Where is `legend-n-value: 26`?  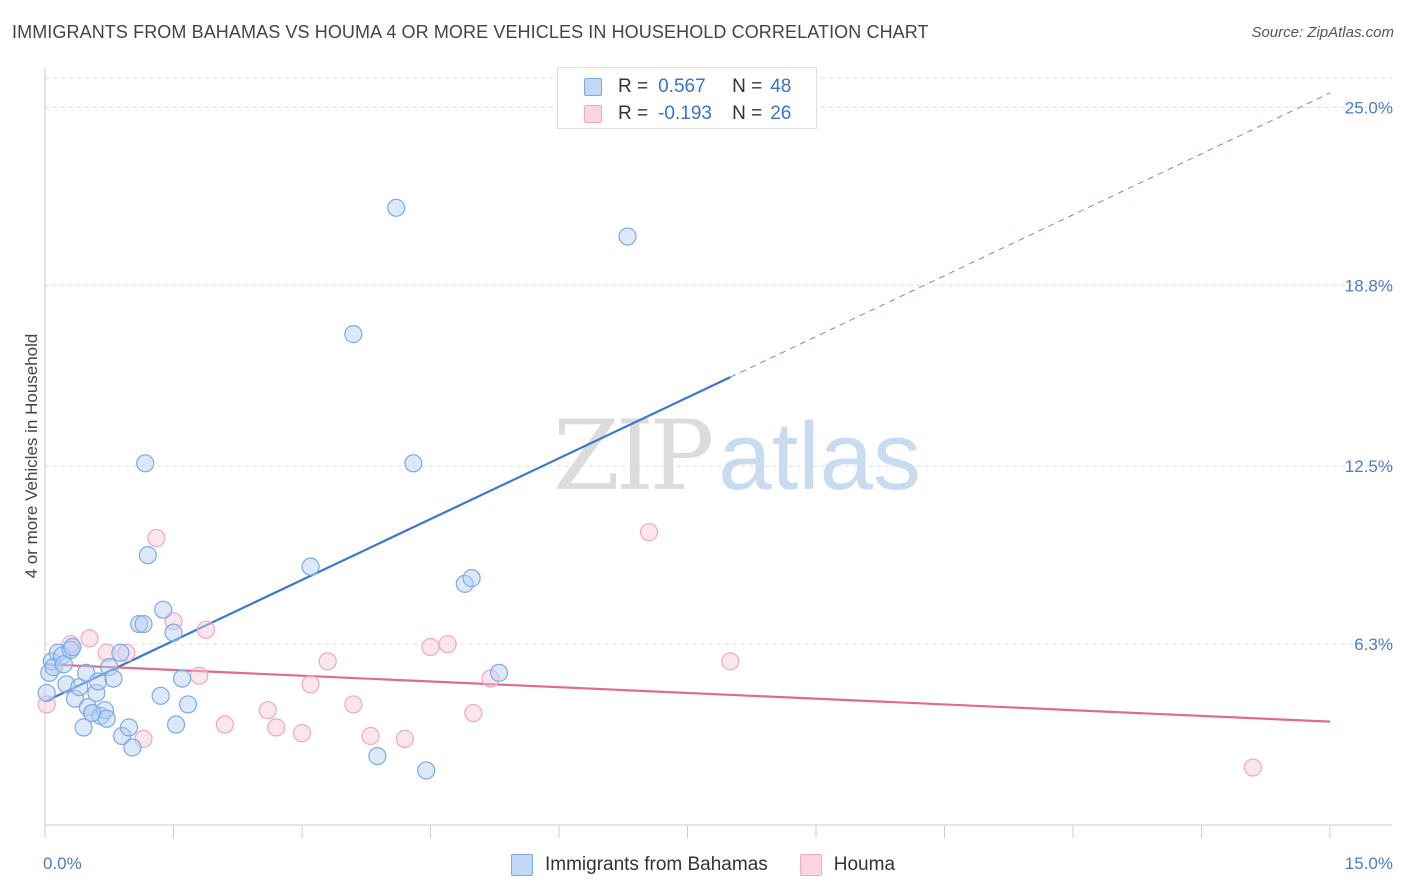
legend-n-value: 26 is located at coordinates (781, 113).